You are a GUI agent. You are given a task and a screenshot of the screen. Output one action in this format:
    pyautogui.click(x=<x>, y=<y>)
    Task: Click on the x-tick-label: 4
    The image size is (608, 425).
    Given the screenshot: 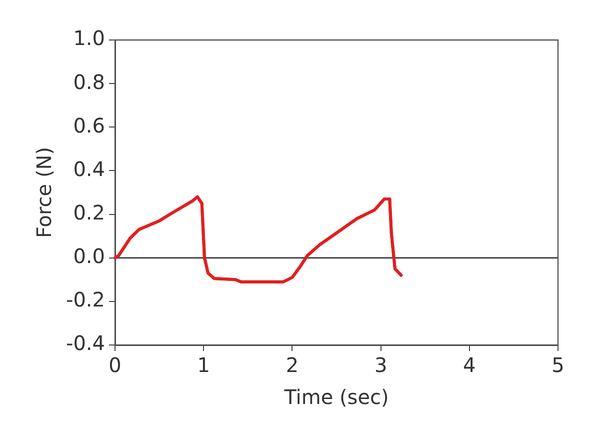 What is the action you would take?
    pyautogui.click(x=469, y=365)
    